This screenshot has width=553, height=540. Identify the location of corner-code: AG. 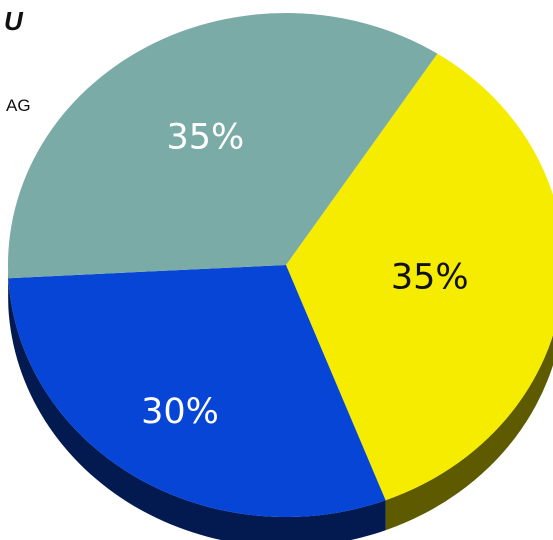
(18, 105).